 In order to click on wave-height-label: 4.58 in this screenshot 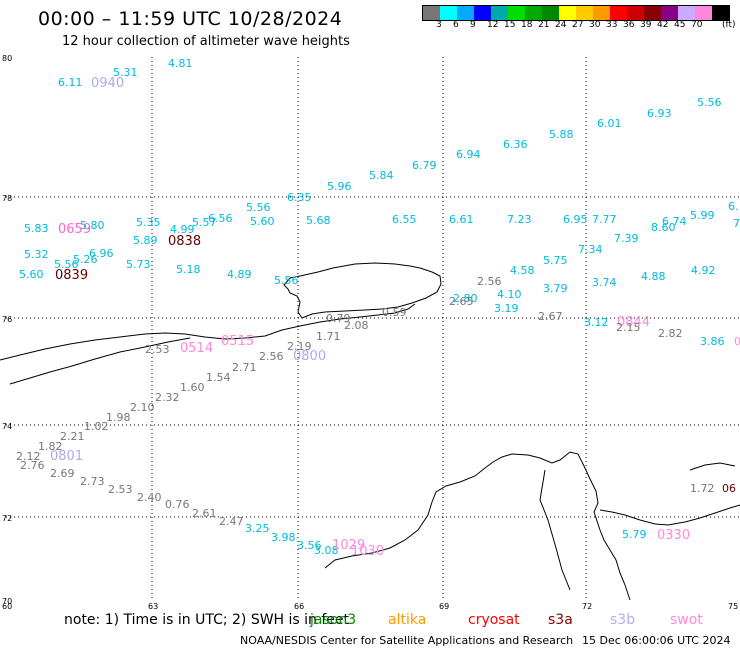, I will do `click(522, 270)`.